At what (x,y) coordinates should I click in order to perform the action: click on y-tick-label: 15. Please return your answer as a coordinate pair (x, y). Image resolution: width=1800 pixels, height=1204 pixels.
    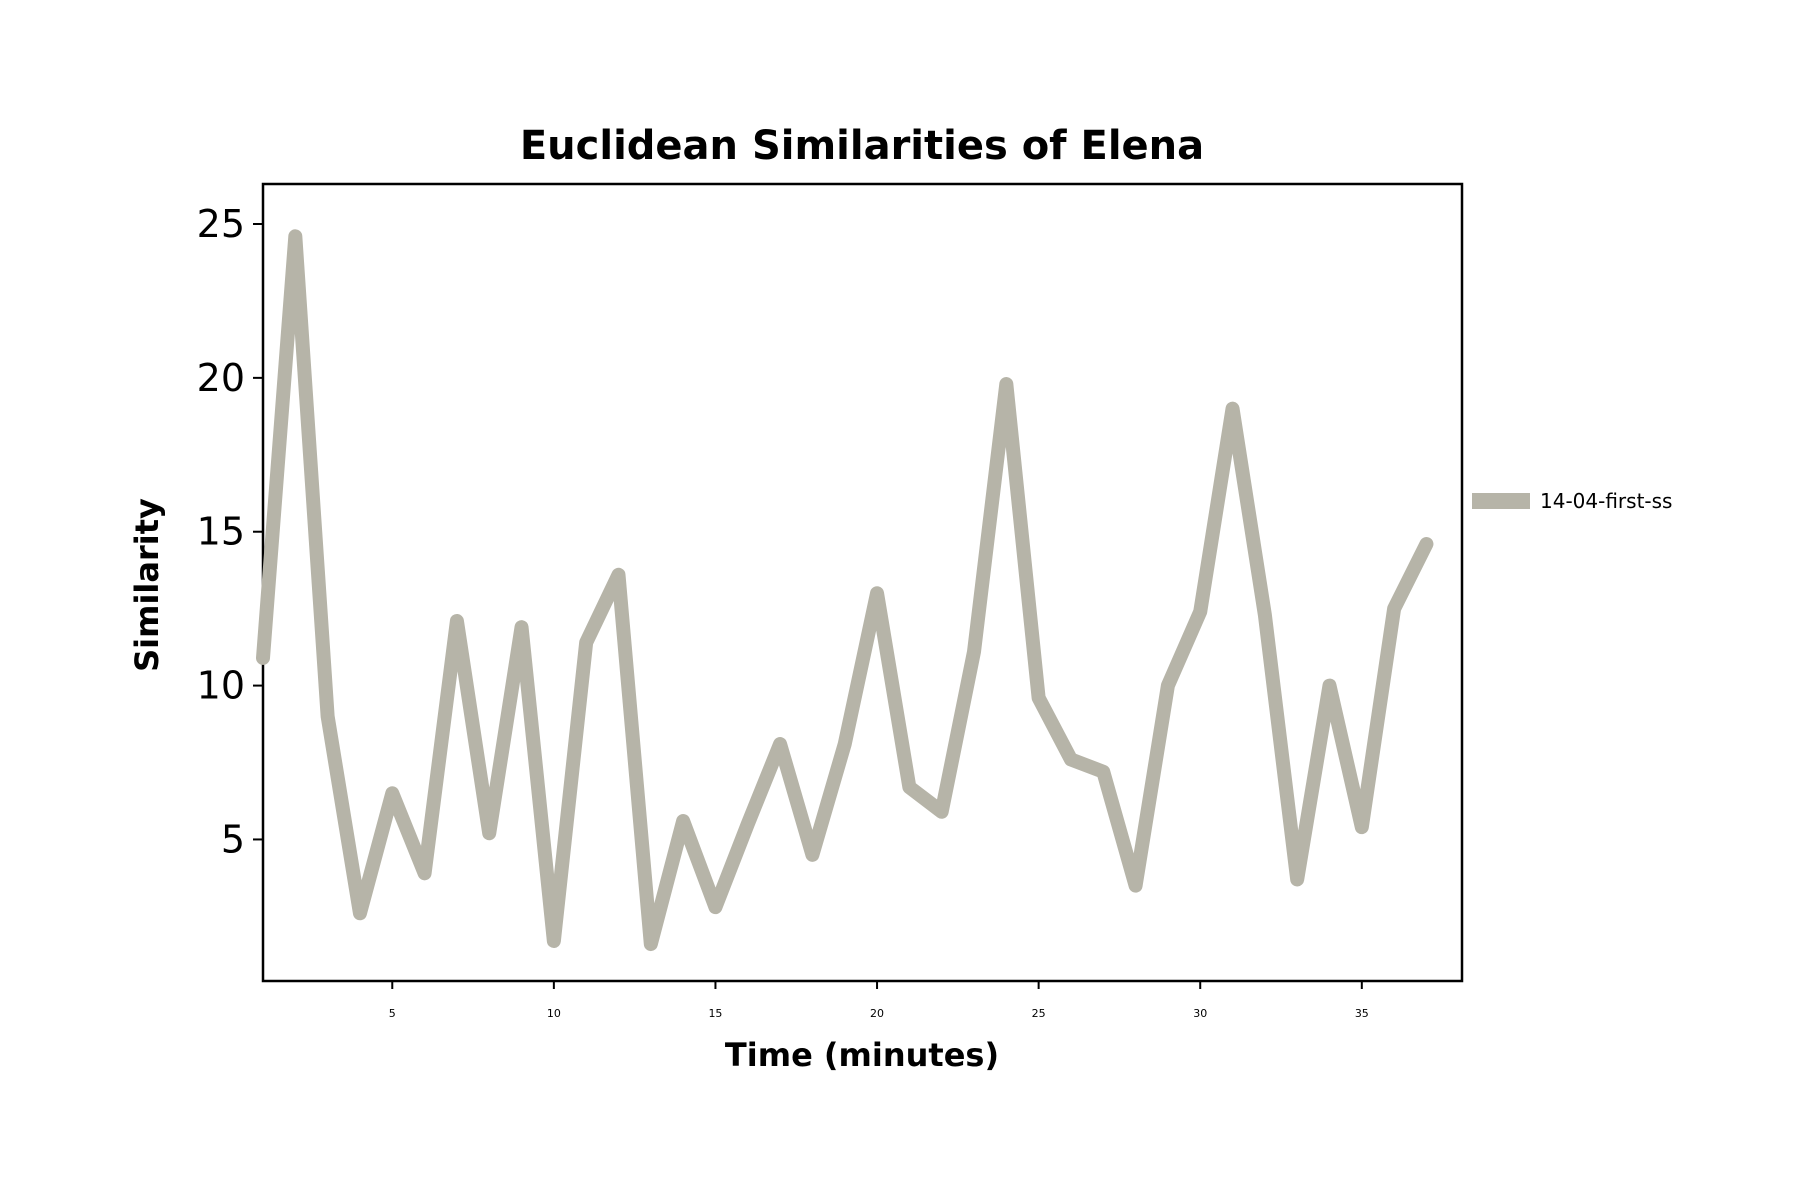
    Looking at the image, I should click on (221, 532).